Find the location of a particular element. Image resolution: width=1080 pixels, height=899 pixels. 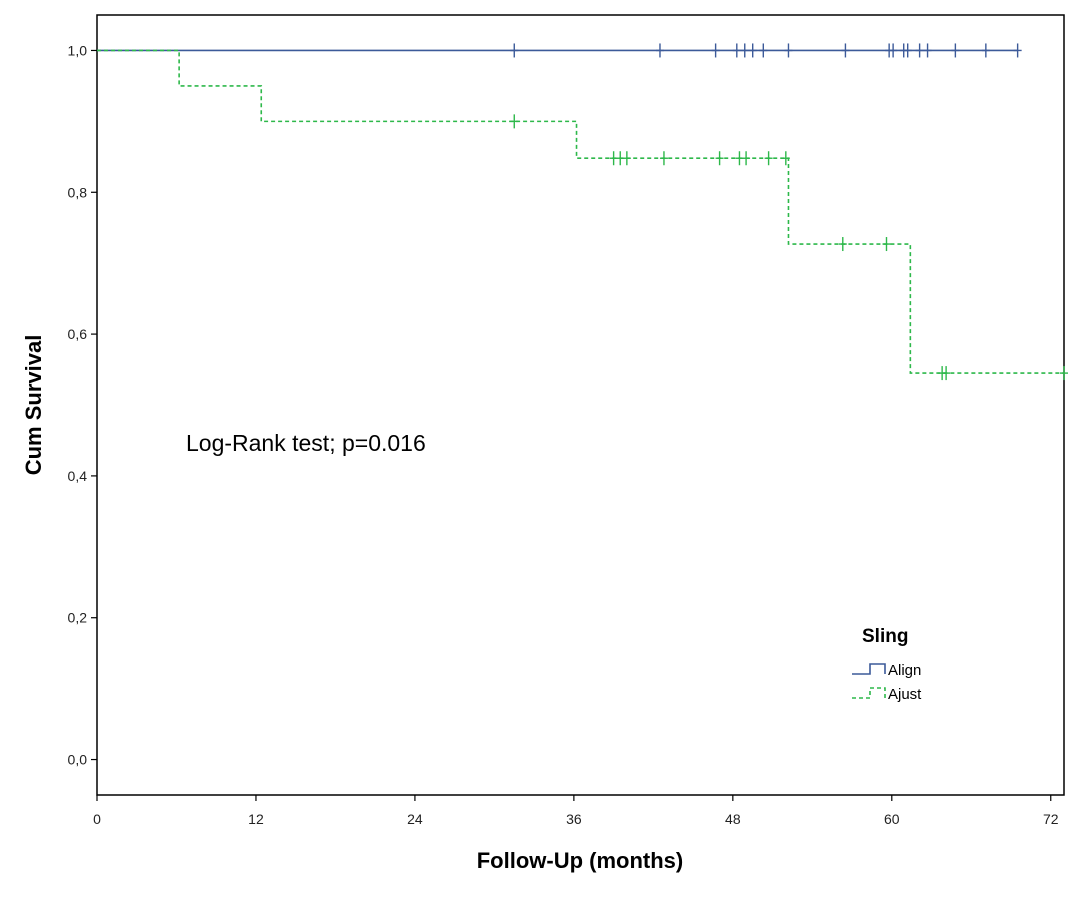

y-tick-label: 0,2 is located at coordinates (78, 618).